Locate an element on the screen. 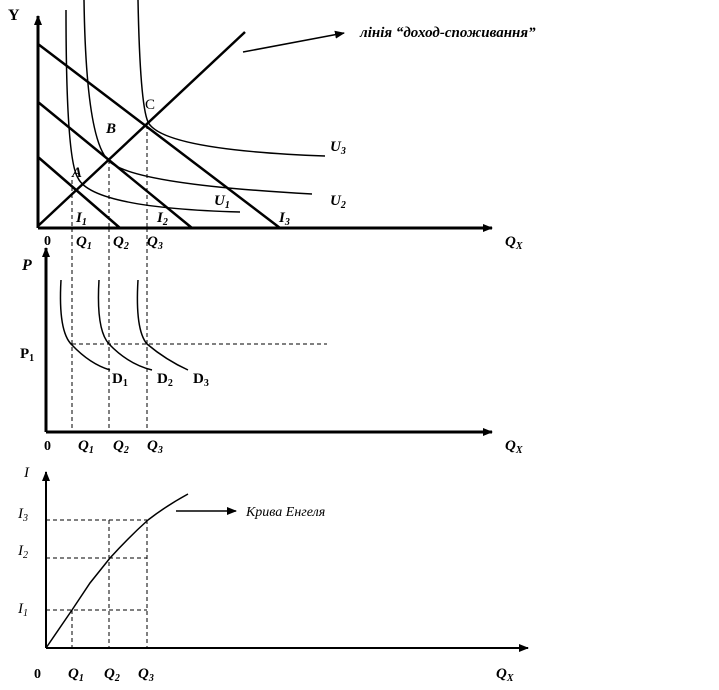  demand-curve-d2 is located at coordinates (125, 325).